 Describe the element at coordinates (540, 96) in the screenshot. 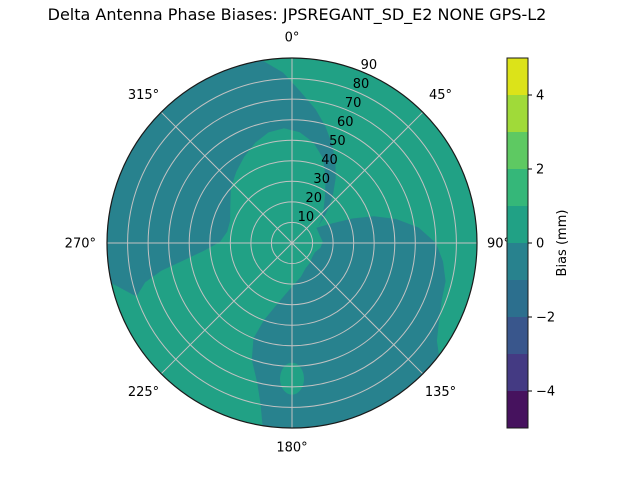

I see `colorbar-tick-label: 4` at that location.